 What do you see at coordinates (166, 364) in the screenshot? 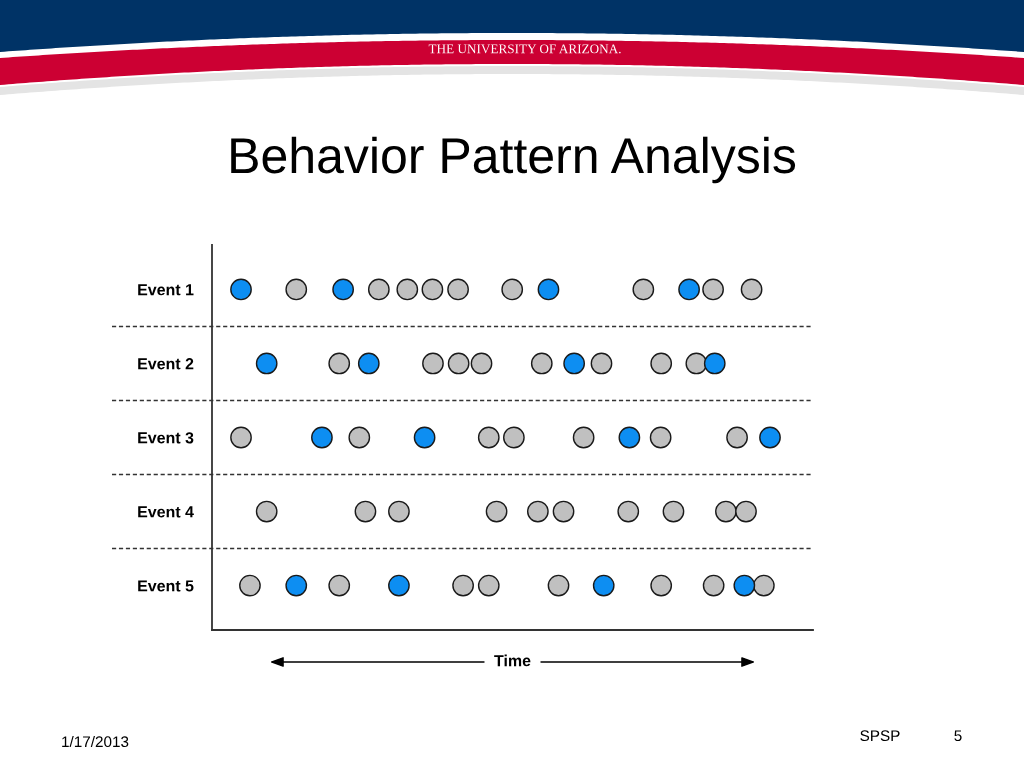
I see `y-tick-label: Event 2` at bounding box center [166, 364].